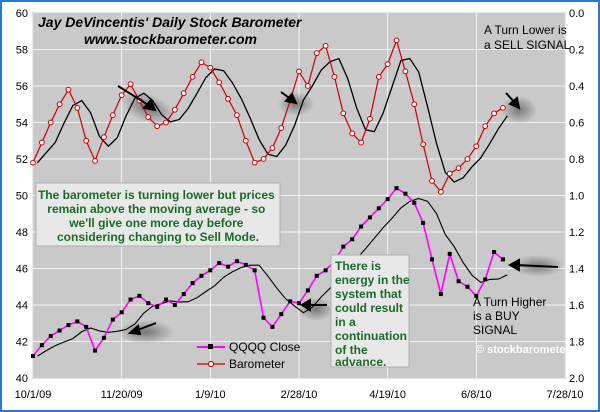 This screenshot has width=600, height=412. I want to click on sell-signal-line-2: a SELL SIGNAL, so click(527, 45).